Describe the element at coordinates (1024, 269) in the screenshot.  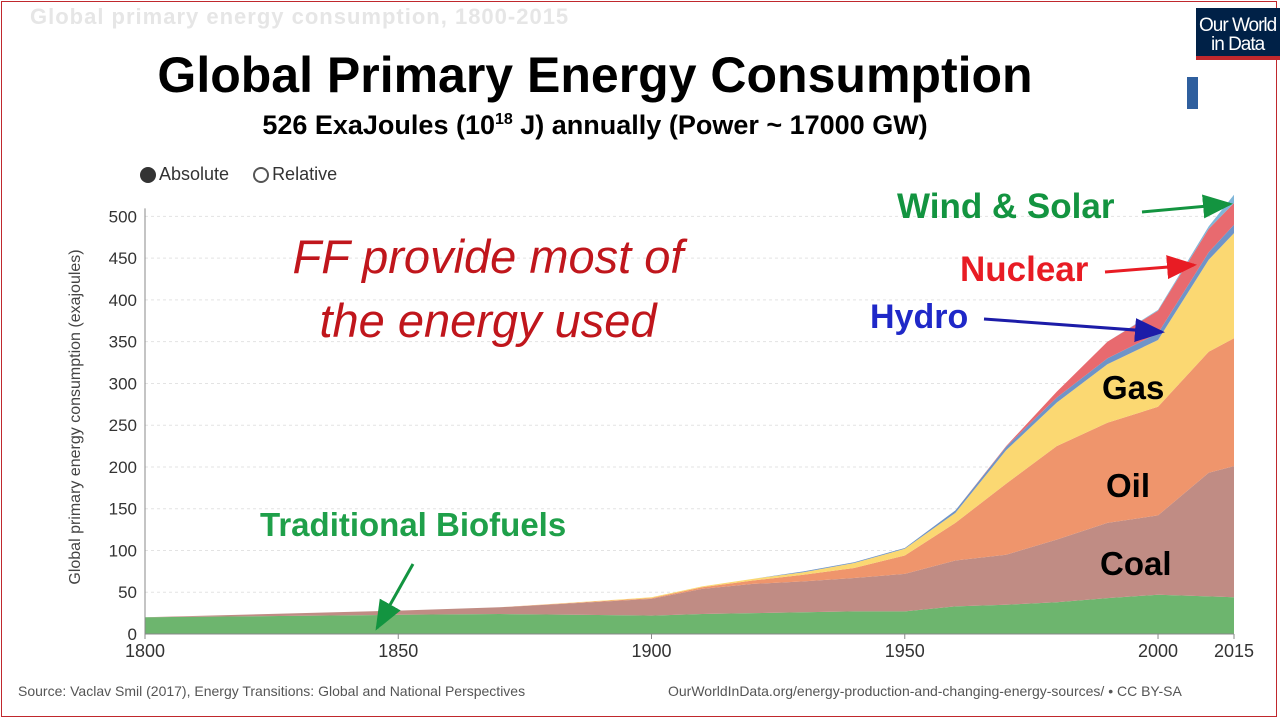
I see `label-nuclear: Nuclear` at that location.